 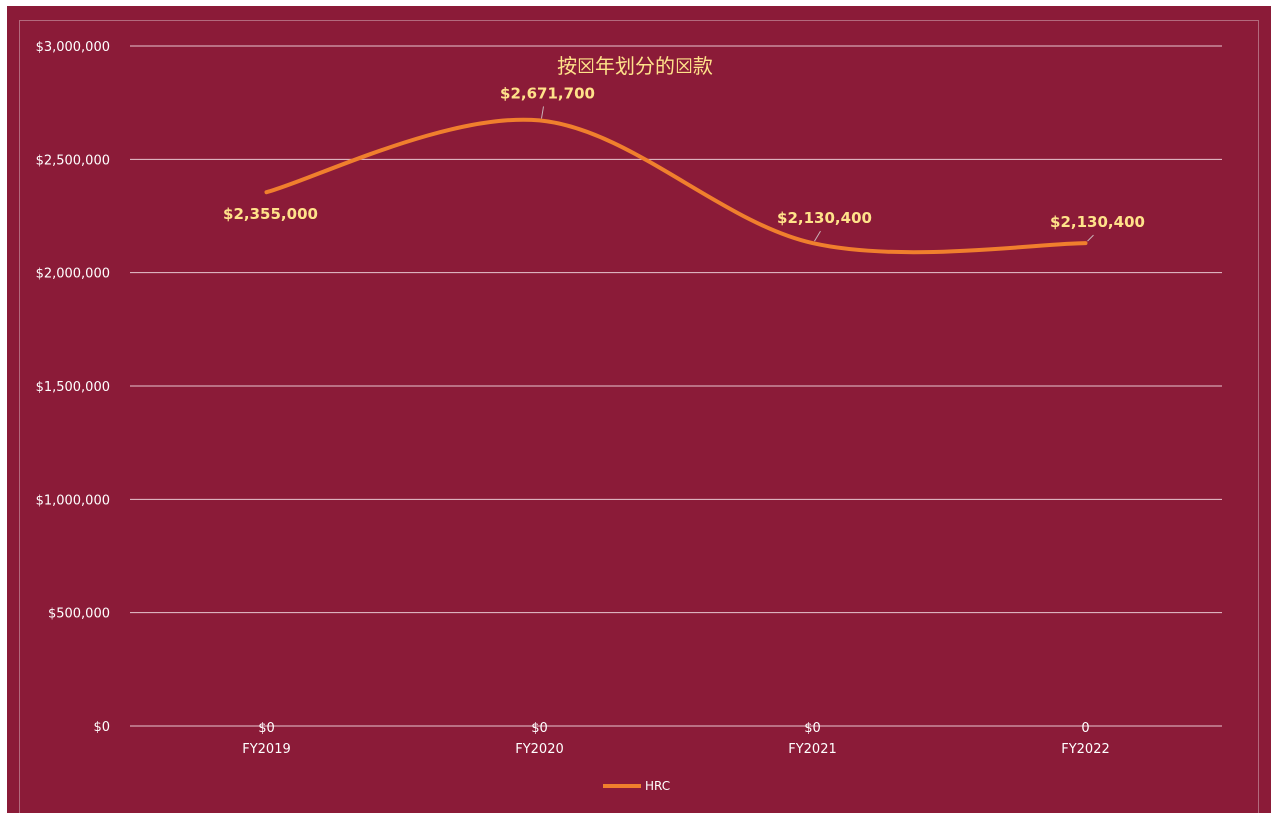 What do you see at coordinates (636, 786) in the screenshot?
I see `legend: HRC` at bounding box center [636, 786].